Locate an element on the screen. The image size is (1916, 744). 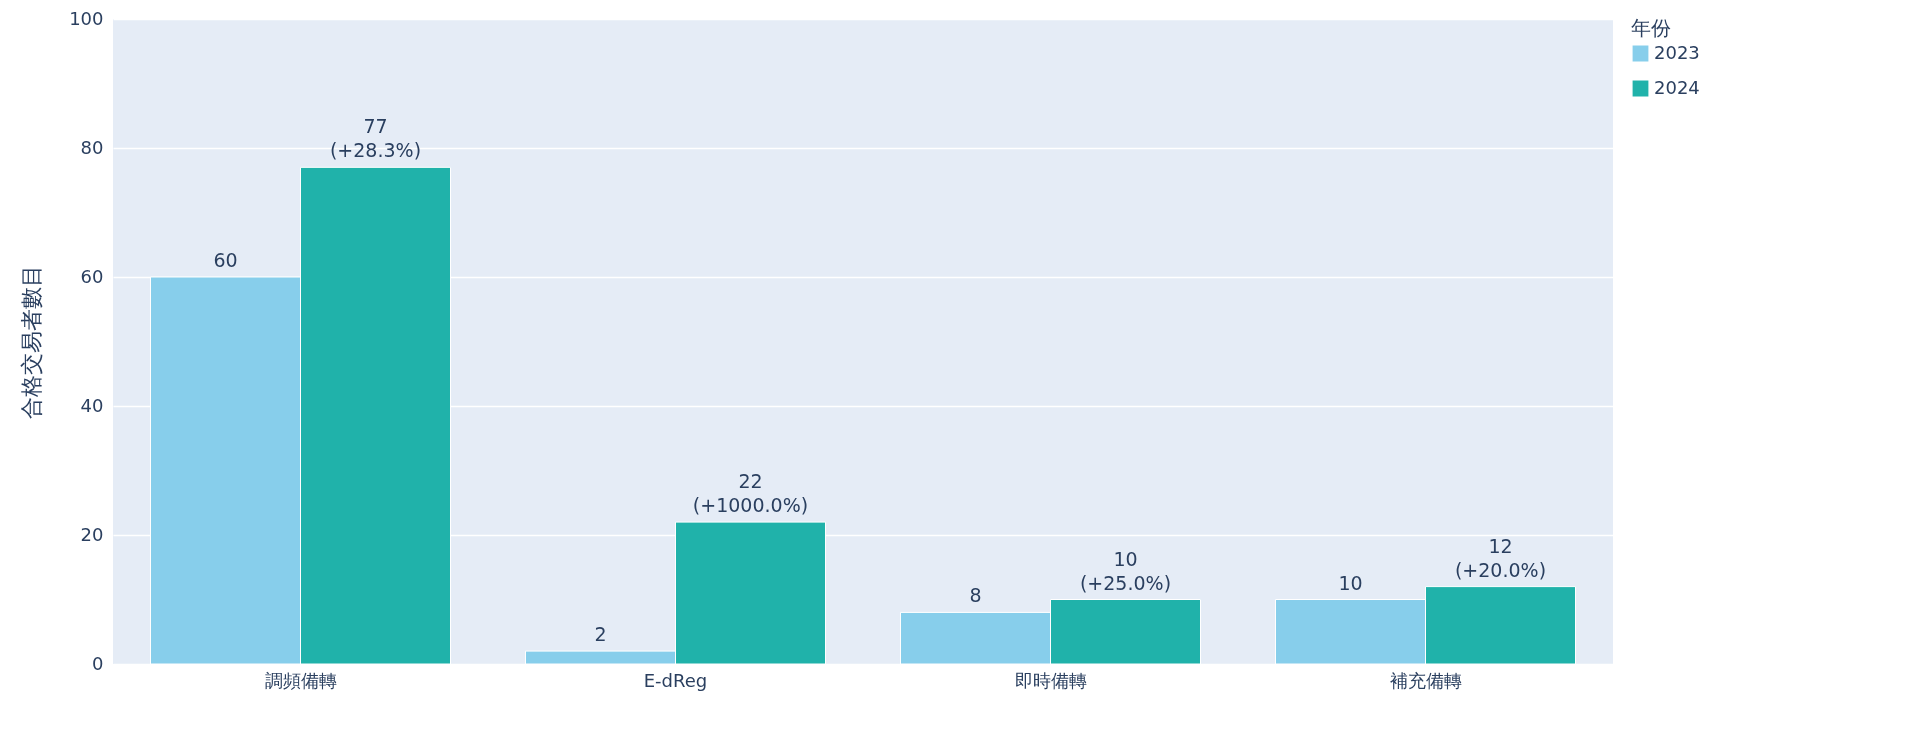
x-tick-label: 補充備轉 is located at coordinates (1425, 680).